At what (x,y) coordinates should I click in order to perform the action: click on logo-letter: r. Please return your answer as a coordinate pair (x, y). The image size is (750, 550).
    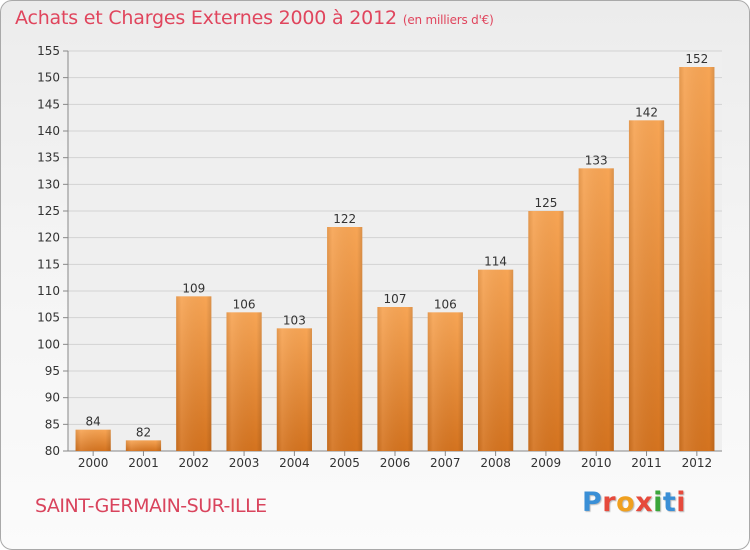
    Looking at the image, I should click on (609, 502).